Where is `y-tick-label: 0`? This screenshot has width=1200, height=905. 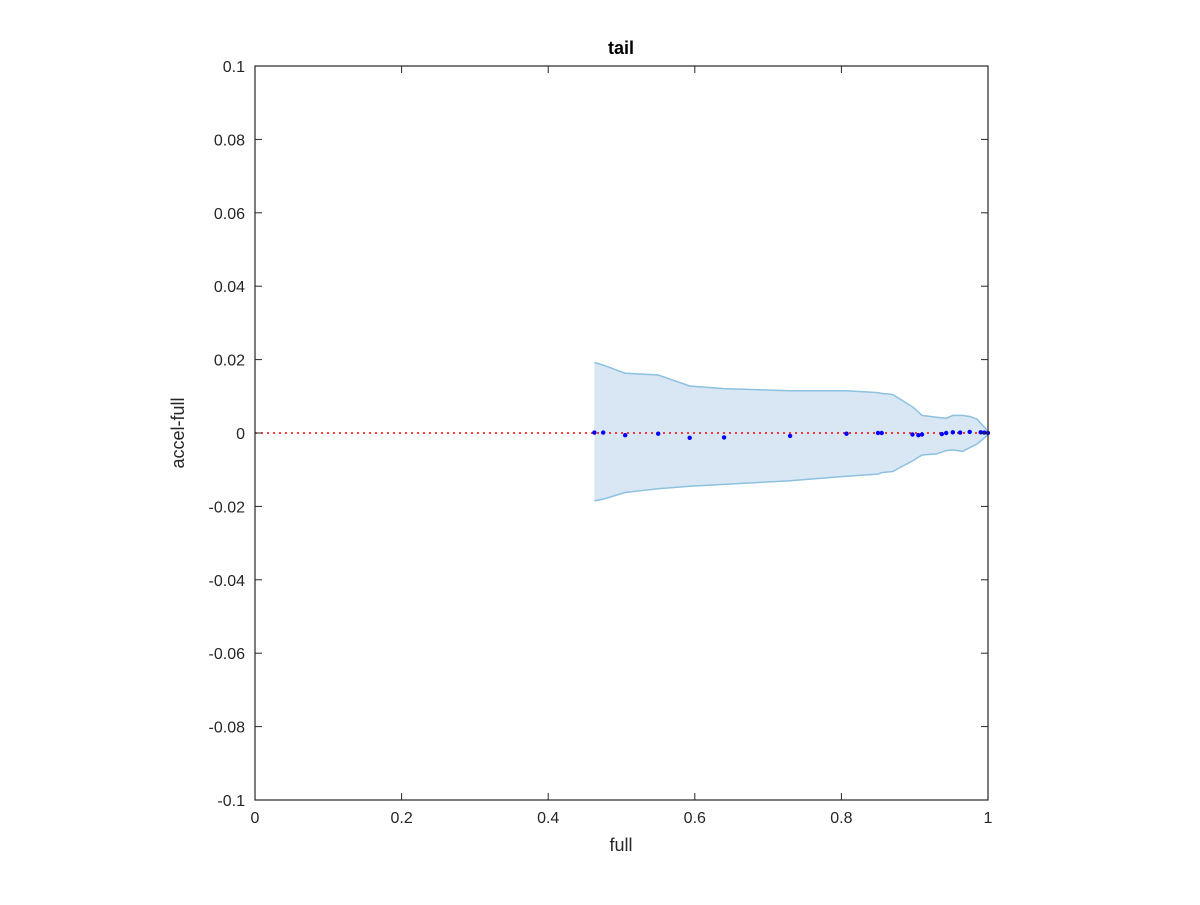
y-tick-label: 0 is located at coordinates (240, 434).